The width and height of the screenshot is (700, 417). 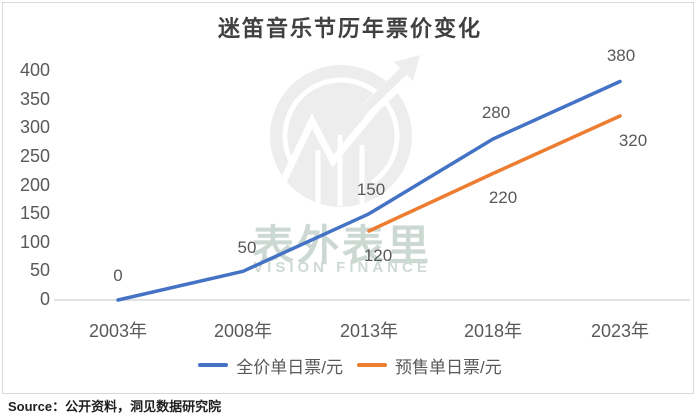 I want to click on y-tick-200: 200, so click(x=34, y=185).